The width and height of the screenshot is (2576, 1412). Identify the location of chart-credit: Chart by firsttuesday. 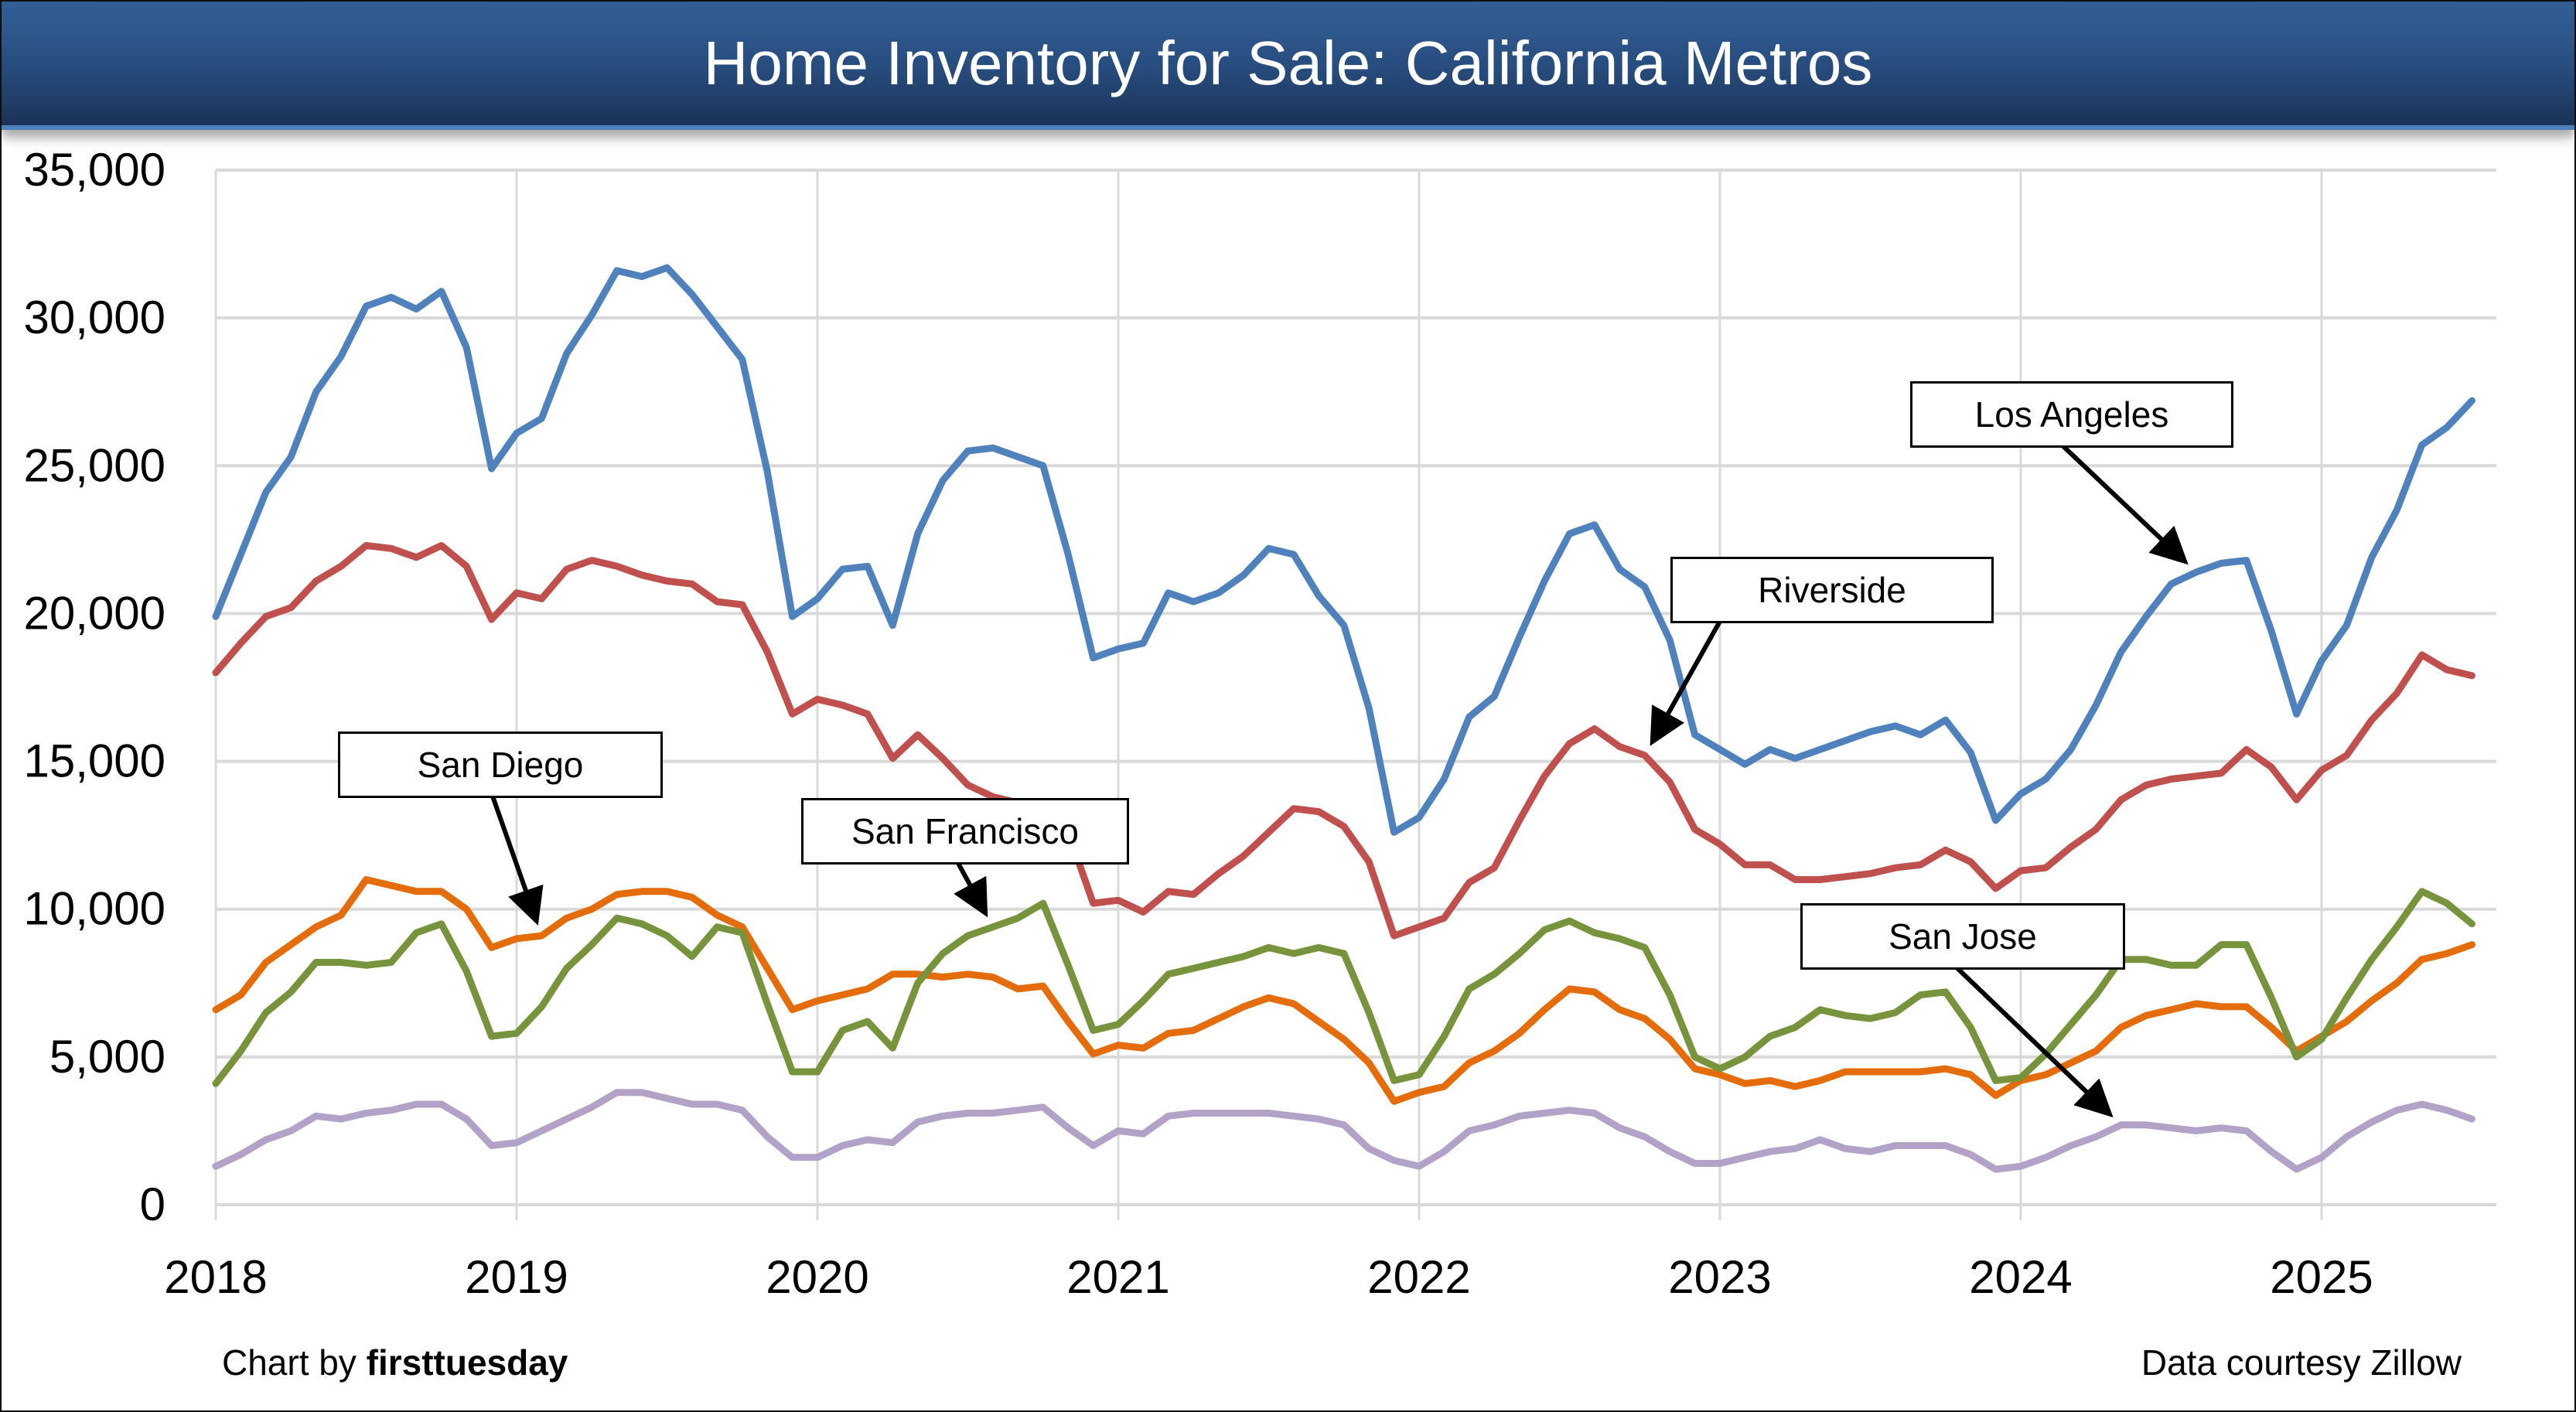
(395, 1362).